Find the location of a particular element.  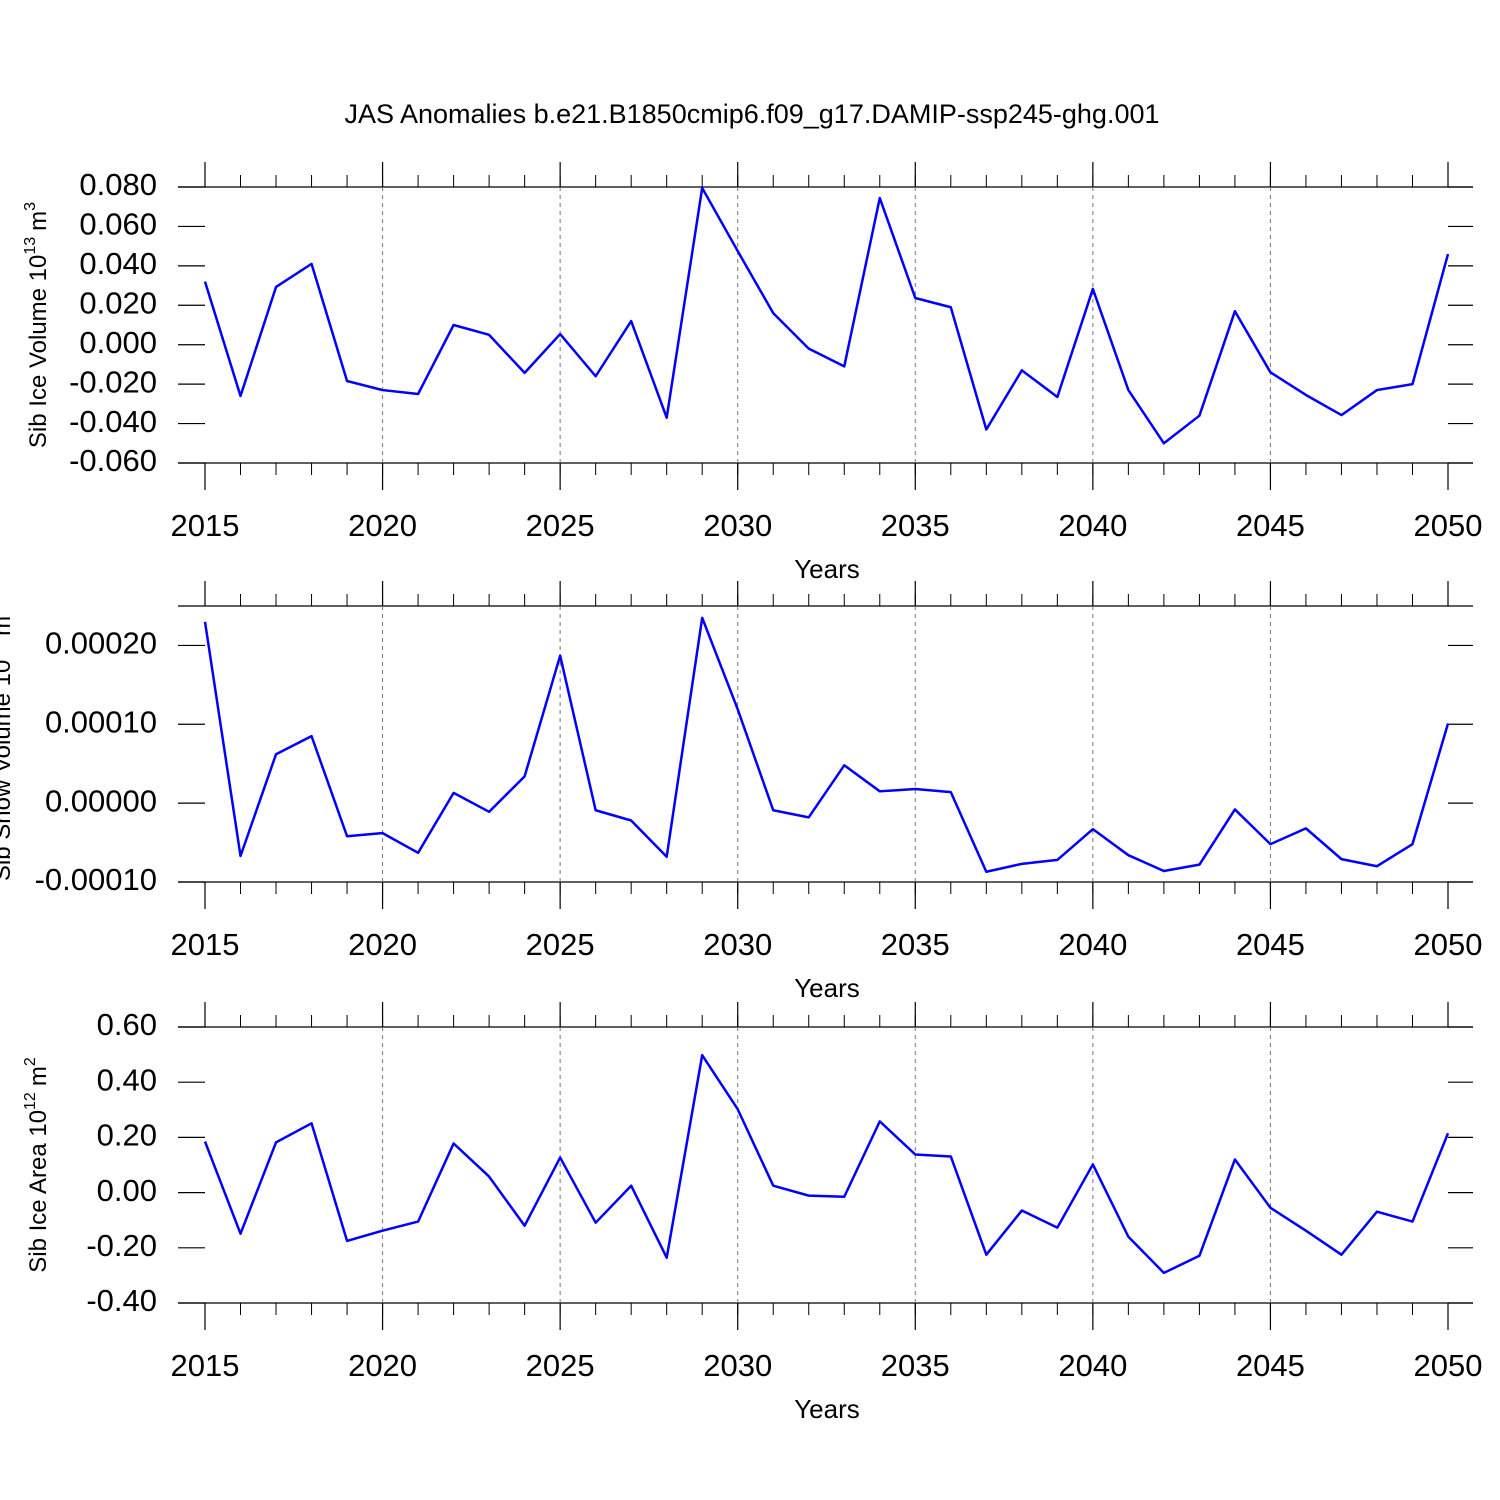

y-tick-label: -0.020 is located at coordinates (113, 381).